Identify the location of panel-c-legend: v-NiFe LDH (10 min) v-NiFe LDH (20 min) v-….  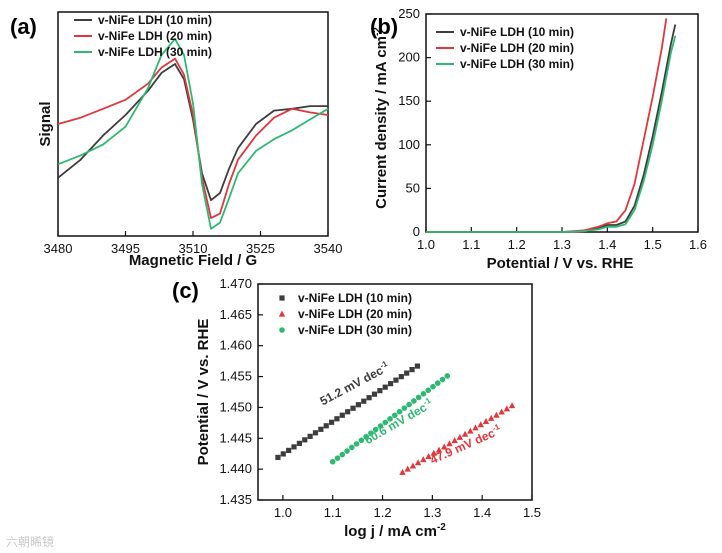
(345, 314).